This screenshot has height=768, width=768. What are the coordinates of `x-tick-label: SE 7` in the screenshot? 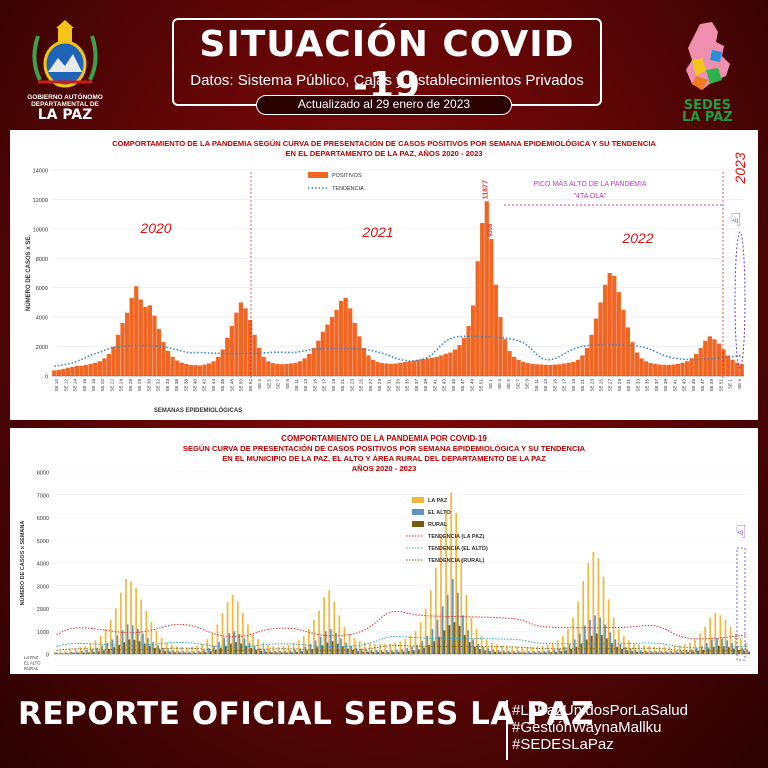 It's located at (278, 384).